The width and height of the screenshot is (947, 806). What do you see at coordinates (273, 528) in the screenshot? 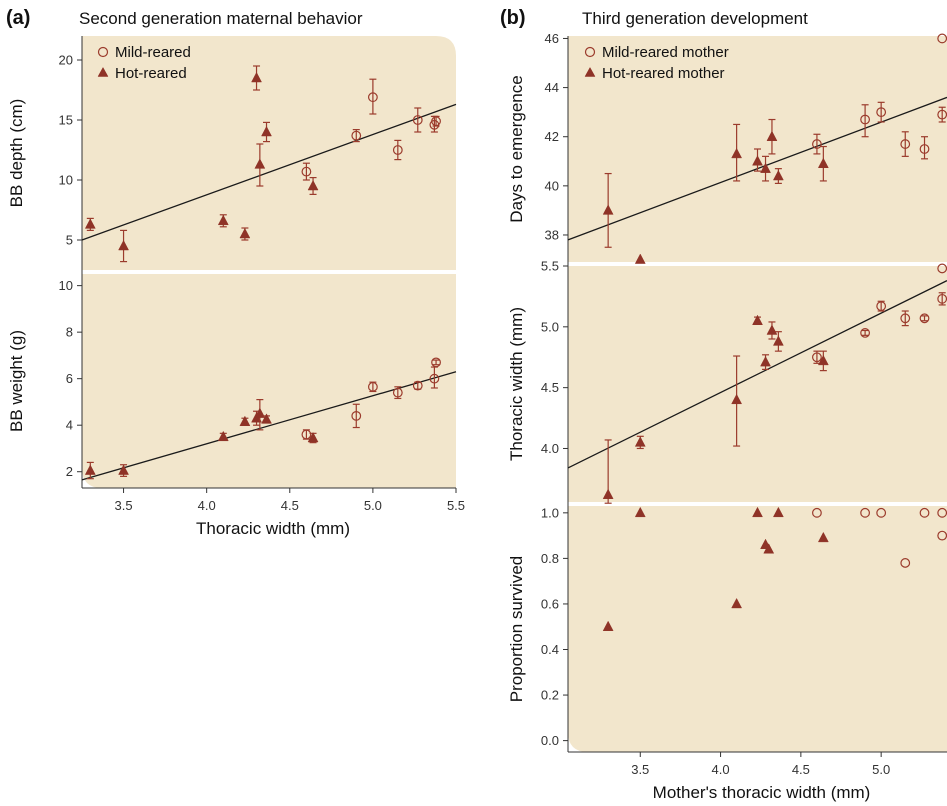
I see `x-axis-title: Thoracic width (mm)` at bounding box center [273, 528].